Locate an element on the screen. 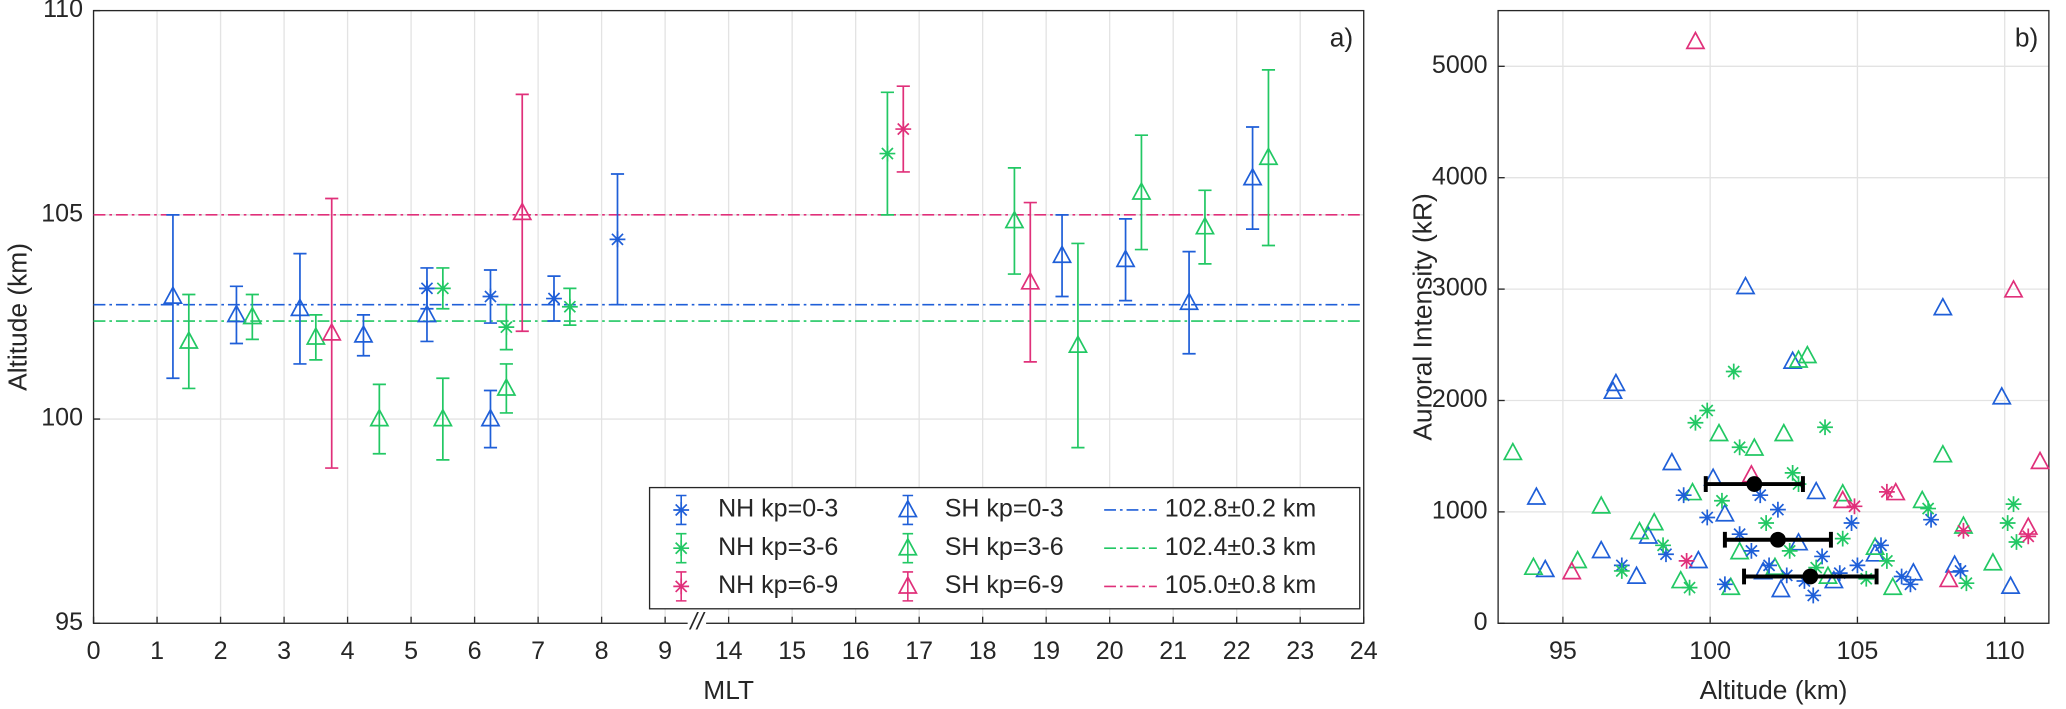  y-tick-label: 3000 is located at coordinates (1460, 288).